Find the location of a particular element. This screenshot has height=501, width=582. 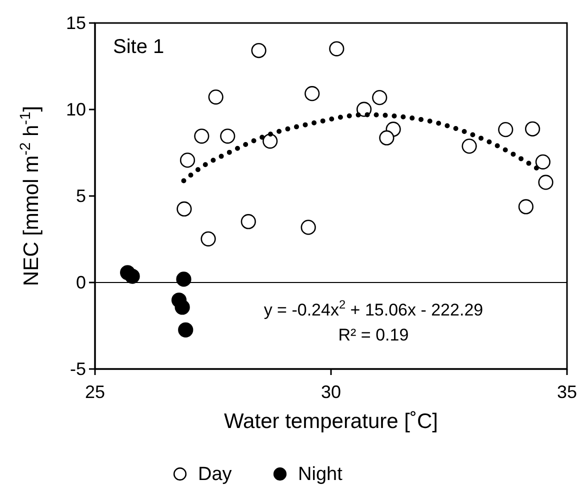

x-tick-label: 25 is located at coordinates (95, 392).